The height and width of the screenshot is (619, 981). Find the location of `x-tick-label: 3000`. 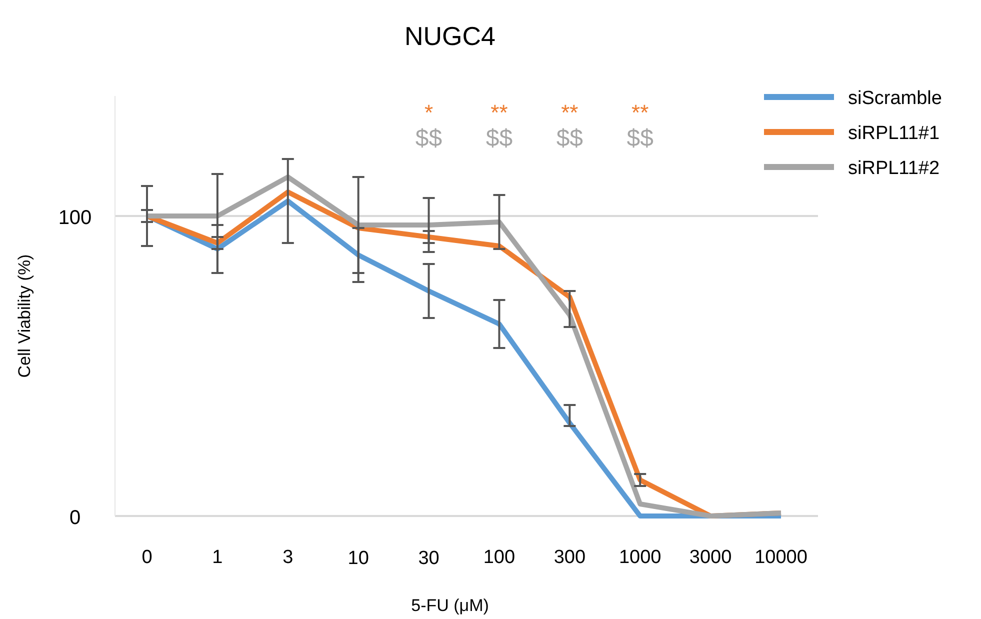

x-tick-label: 3000 is located at coordinates (710, 557).